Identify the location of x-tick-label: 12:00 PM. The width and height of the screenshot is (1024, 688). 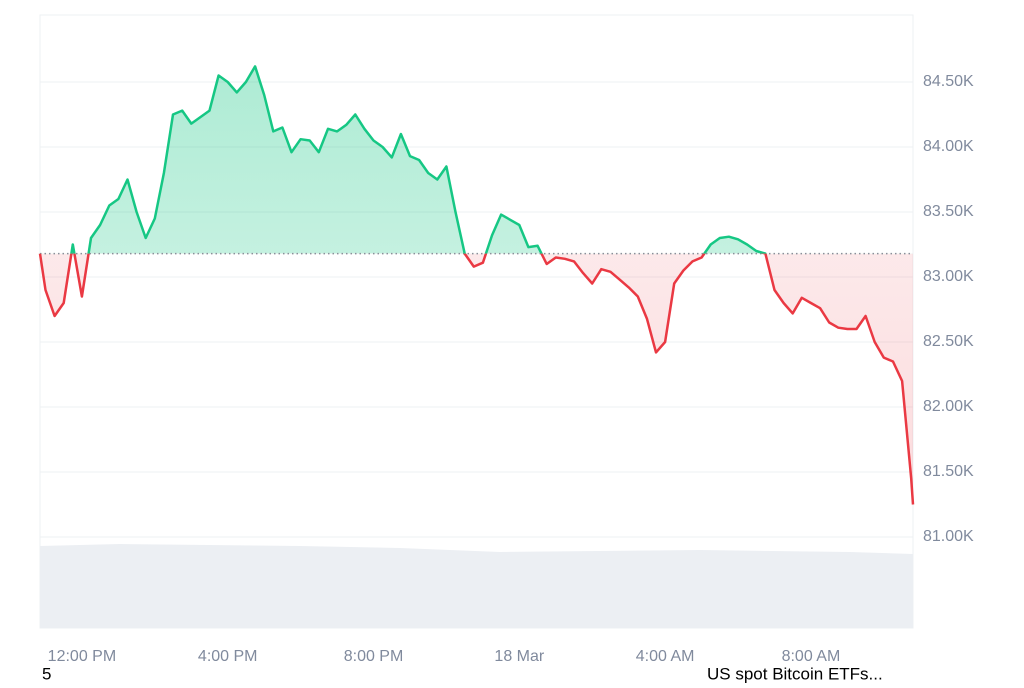
(82, 656).